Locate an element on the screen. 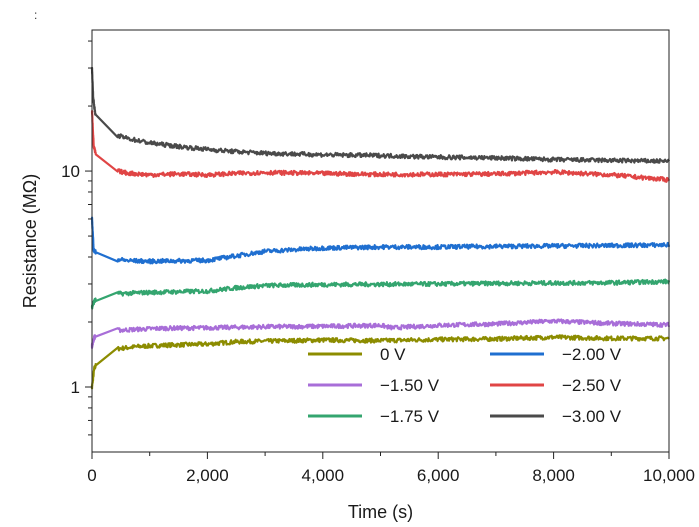  y-tick-label-1: 10 is located at coordinates (70, 171).